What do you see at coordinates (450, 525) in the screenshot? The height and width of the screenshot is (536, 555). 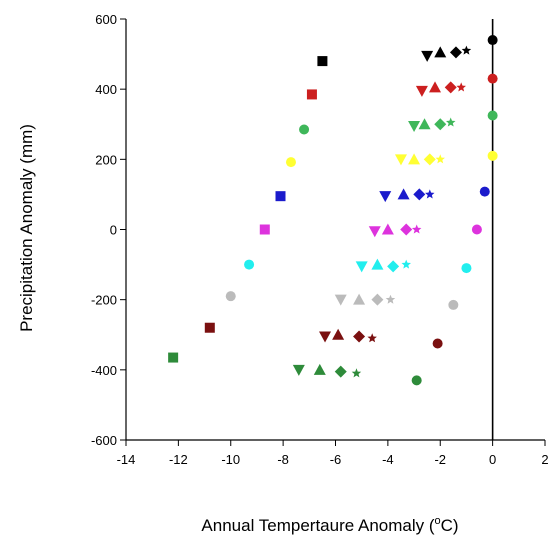 I see `x-axis-title-end: C)` at bounding box center [450, 525].